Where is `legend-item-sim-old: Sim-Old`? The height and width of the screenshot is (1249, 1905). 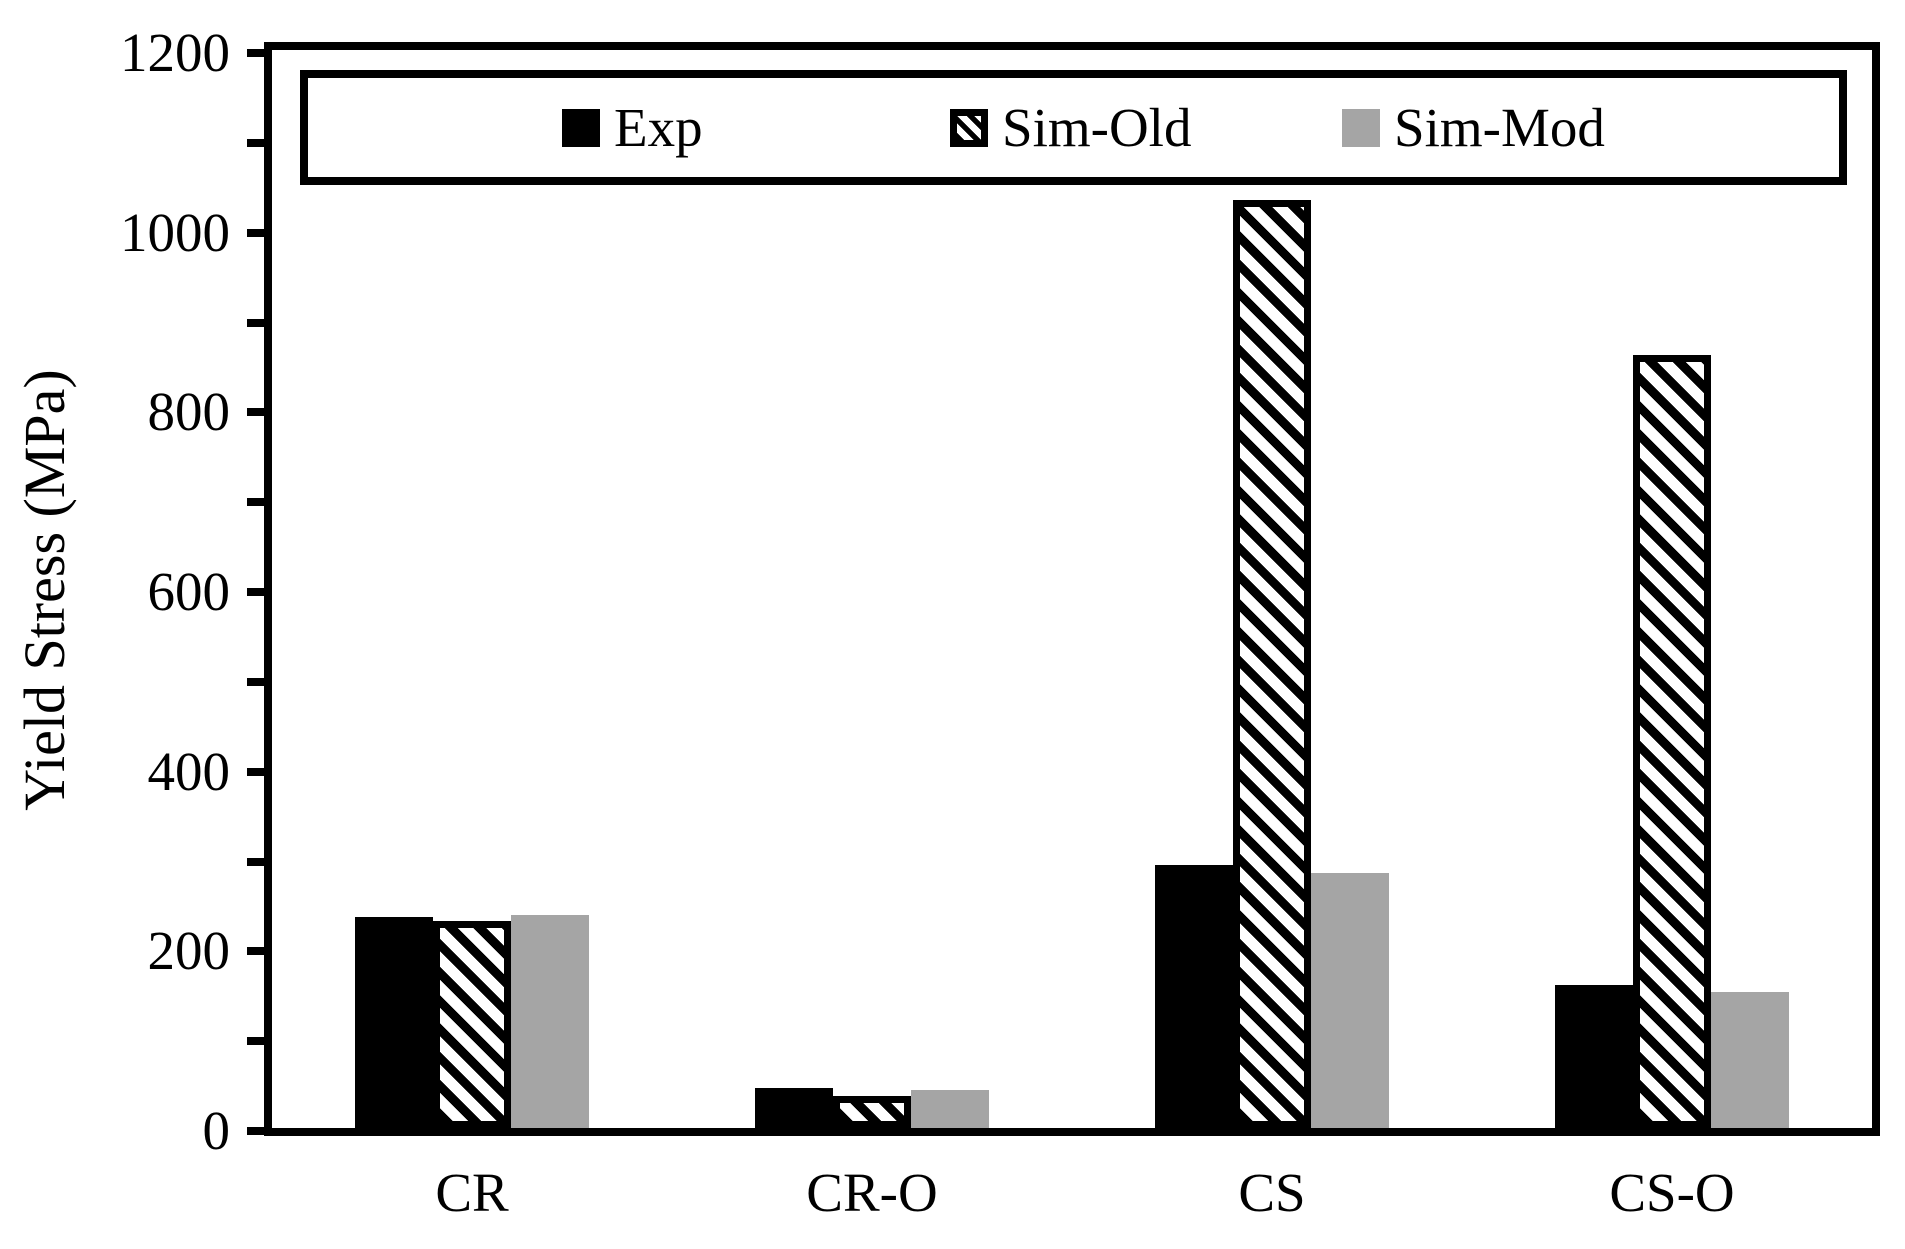 legend-item-sim-old: Sim-Old is located at coordinates (1070, 127).